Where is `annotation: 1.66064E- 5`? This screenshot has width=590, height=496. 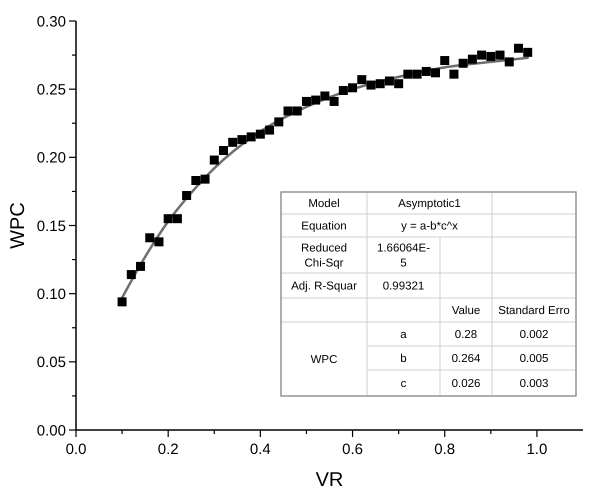
annotation: 1.66064E- 5 is located at coordinates (403, 256).